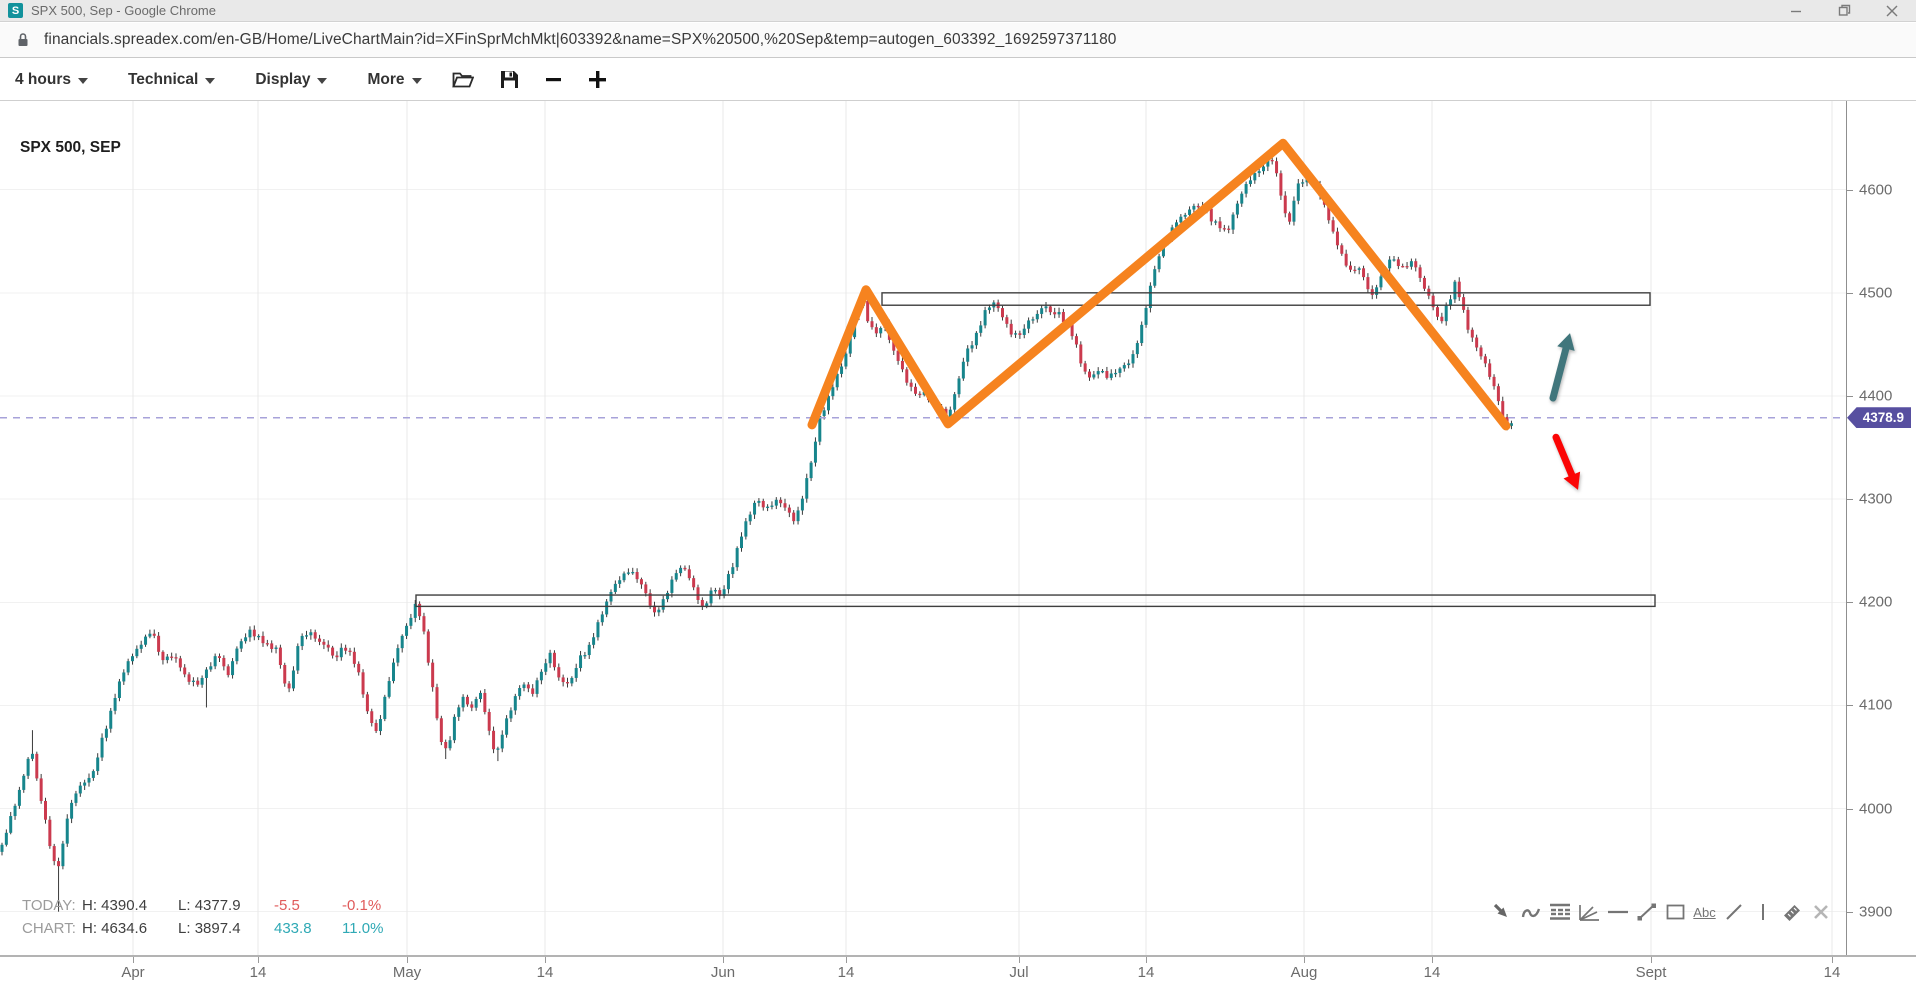 The image size is (1916, 985). Describe the element at coordinates (1881, 528) in the screenshot. I see `price-axis: 4600 4500 4400 4300 4200 4100 4000 3900` at that location.